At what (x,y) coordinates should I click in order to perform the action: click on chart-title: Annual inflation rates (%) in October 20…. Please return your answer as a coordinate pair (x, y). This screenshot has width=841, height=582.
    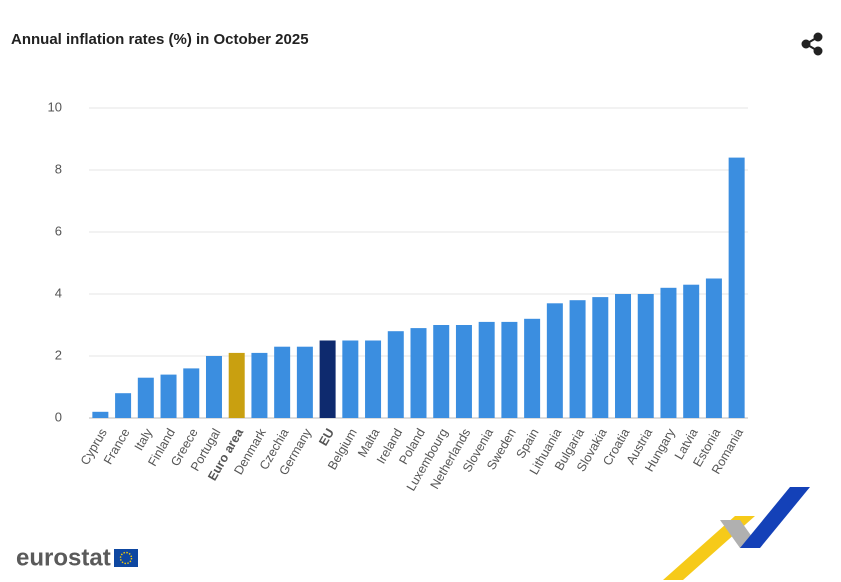
    Looking at the image, I should click on (160, 39).